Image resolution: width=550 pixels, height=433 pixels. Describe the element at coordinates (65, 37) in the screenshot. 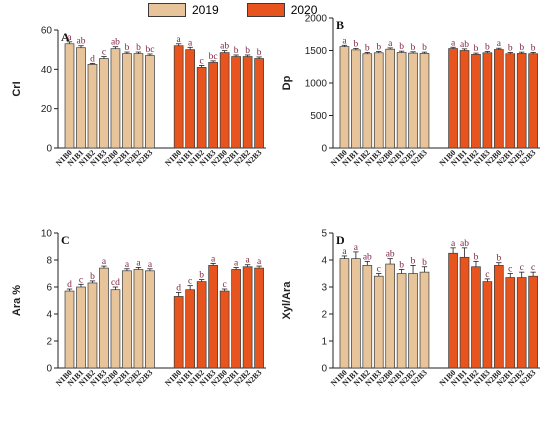

I see `panel-label: A` at that location.